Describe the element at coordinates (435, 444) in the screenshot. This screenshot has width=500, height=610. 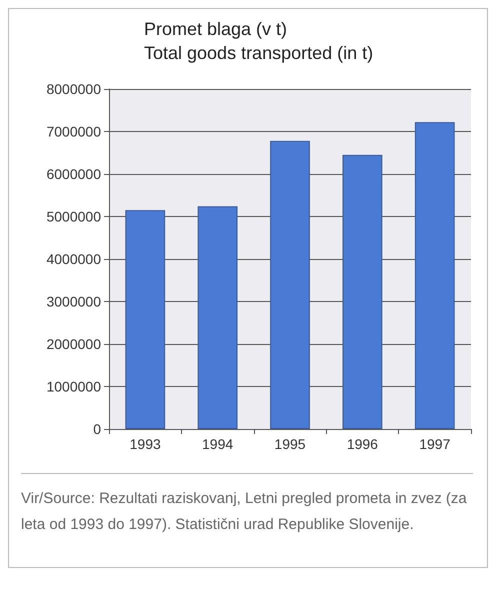
I see `x-tick-label: 1997` at that location.